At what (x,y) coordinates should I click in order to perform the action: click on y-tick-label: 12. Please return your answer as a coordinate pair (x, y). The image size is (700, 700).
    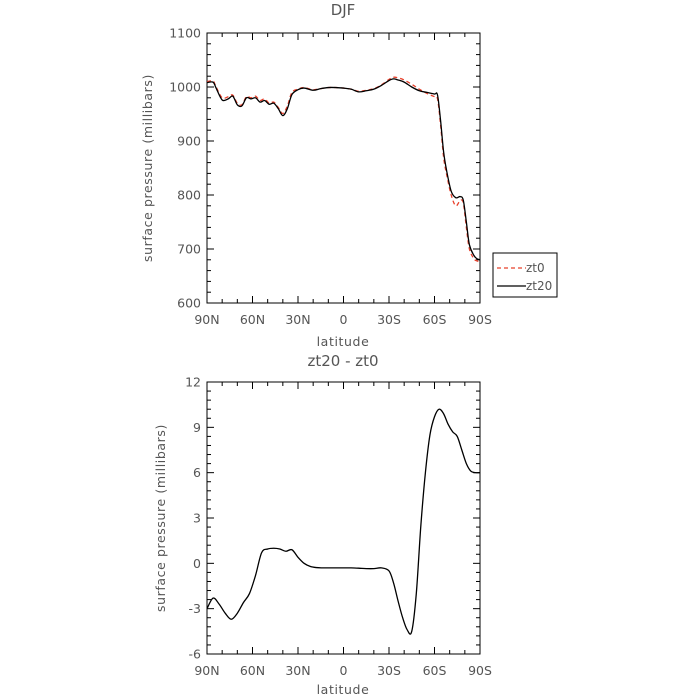
    Looking at the image, I should click on (193, 382).